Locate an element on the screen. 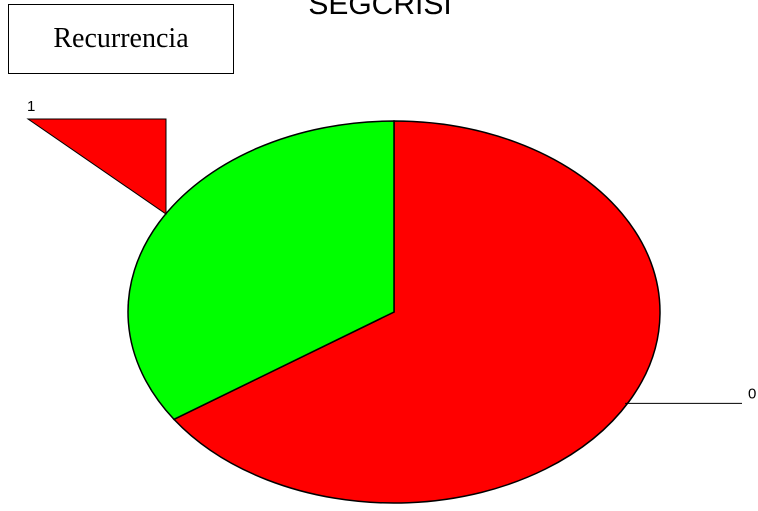 The width and height of the screenshot is (758, 511). legend-box: Recurrencia is located at coordinates (121, 39).